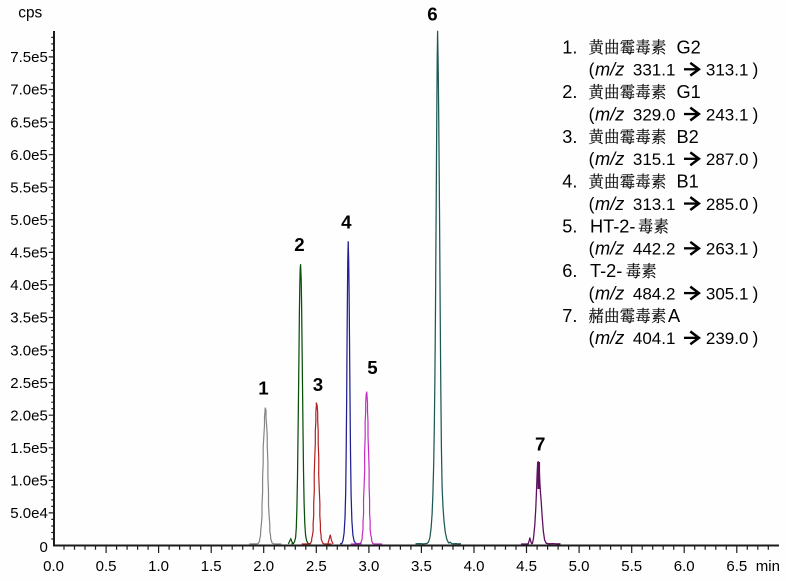 This screenshot has width=786, height=581. I want to click on svg-text: 3., so click(569, 137).